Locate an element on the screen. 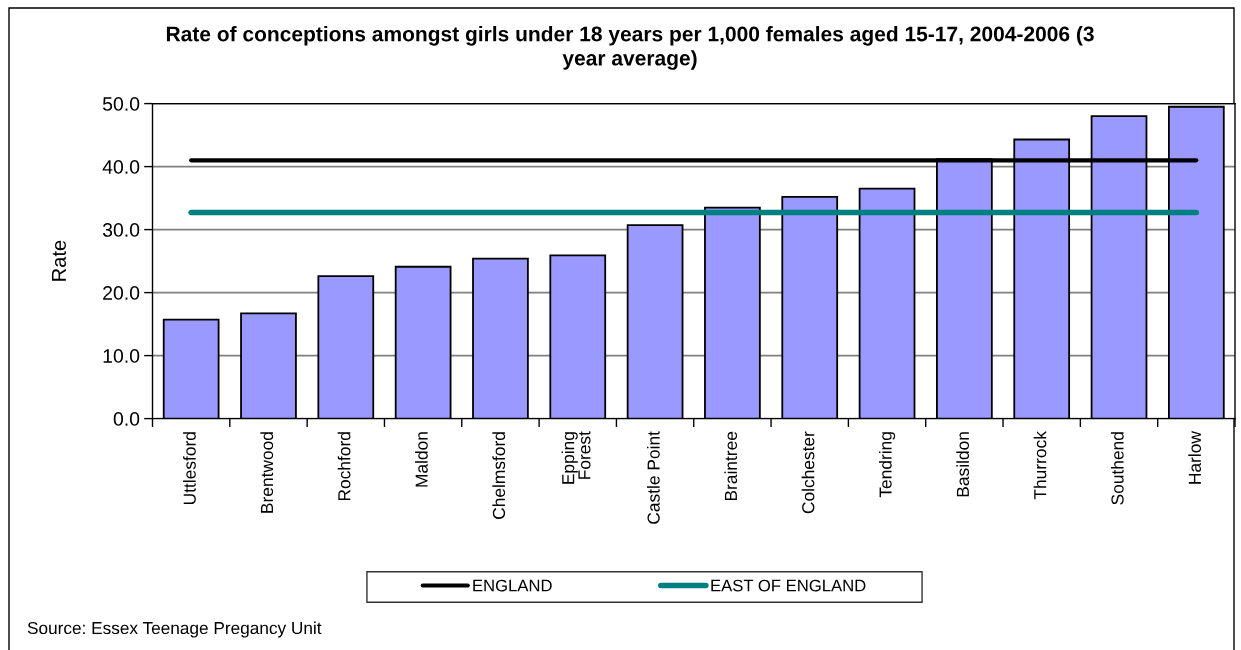  chart-title: Rate of conceptions amongst girls under 18 years per 1,000 females aged 15-17, 2004-2006 (3 year average) is located at coordinates (630, 48).